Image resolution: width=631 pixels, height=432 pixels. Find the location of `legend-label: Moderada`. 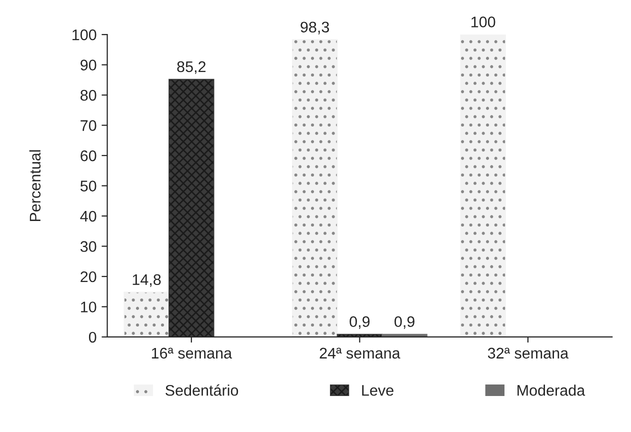

legend-label: Moderada is located at coordinates (552, 390).